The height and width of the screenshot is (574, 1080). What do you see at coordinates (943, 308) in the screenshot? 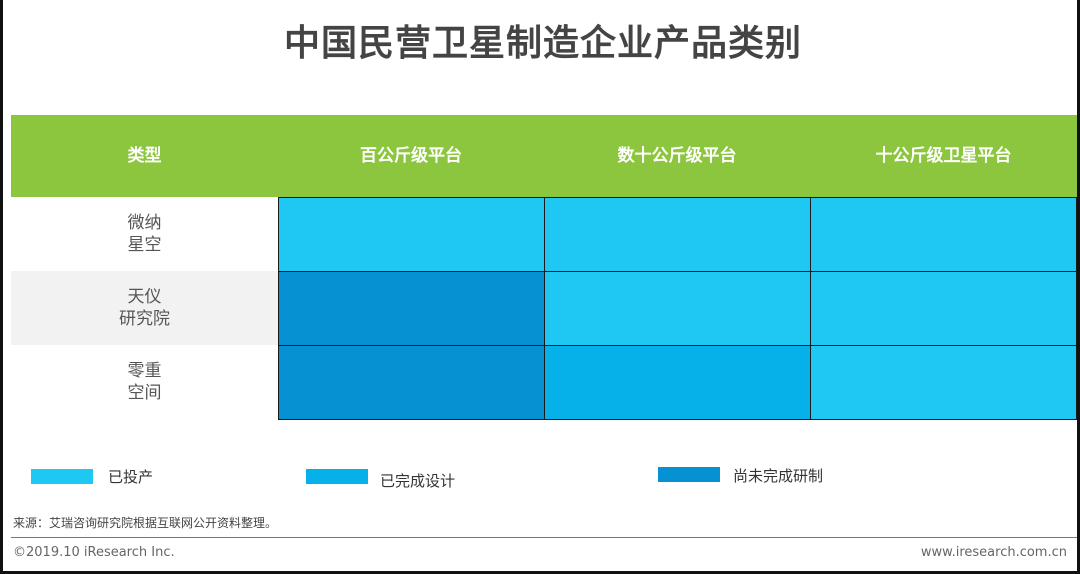
I see `matrix-cell-r2-c3` at bounding box center [943, 308].